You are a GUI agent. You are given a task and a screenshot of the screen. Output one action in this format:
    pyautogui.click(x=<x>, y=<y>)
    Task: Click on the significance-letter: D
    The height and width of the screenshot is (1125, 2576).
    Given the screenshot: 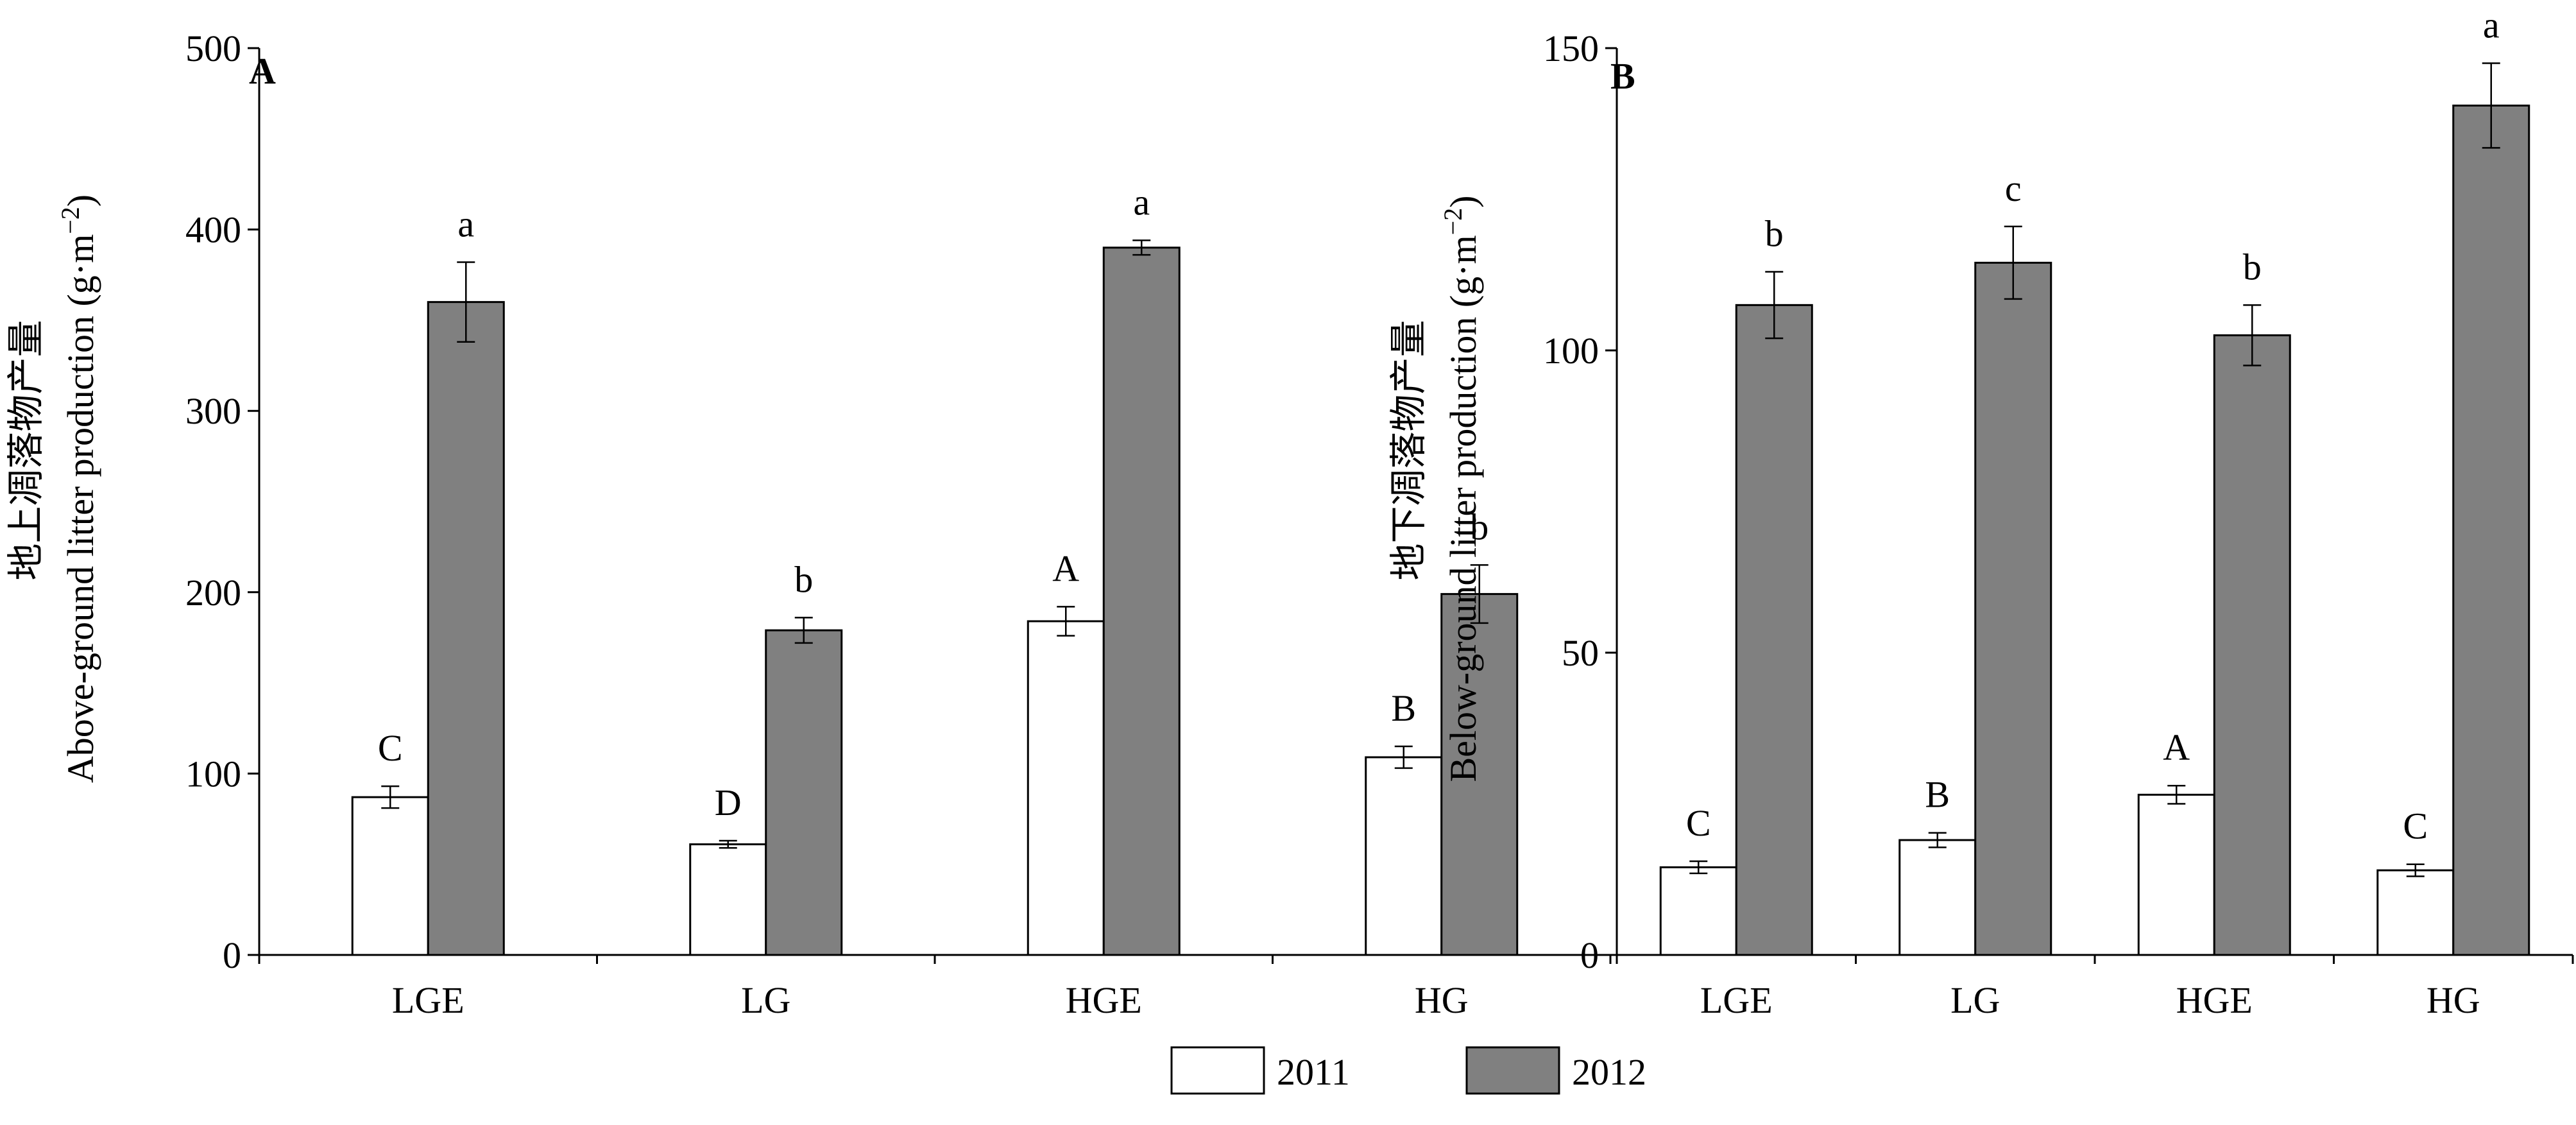 What is the action you would take?
    pyautogui.click(x=728, y=803)
    